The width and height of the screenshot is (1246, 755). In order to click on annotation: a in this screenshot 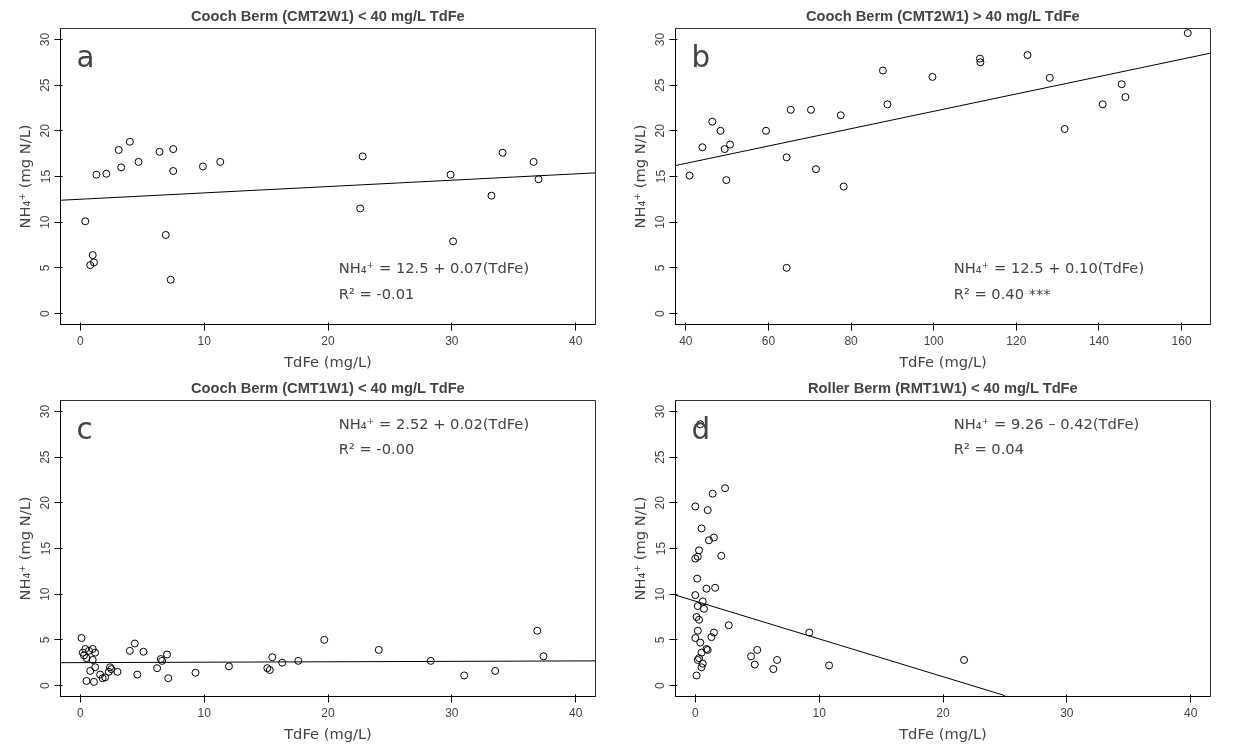, I will do `click(85, 57)`.